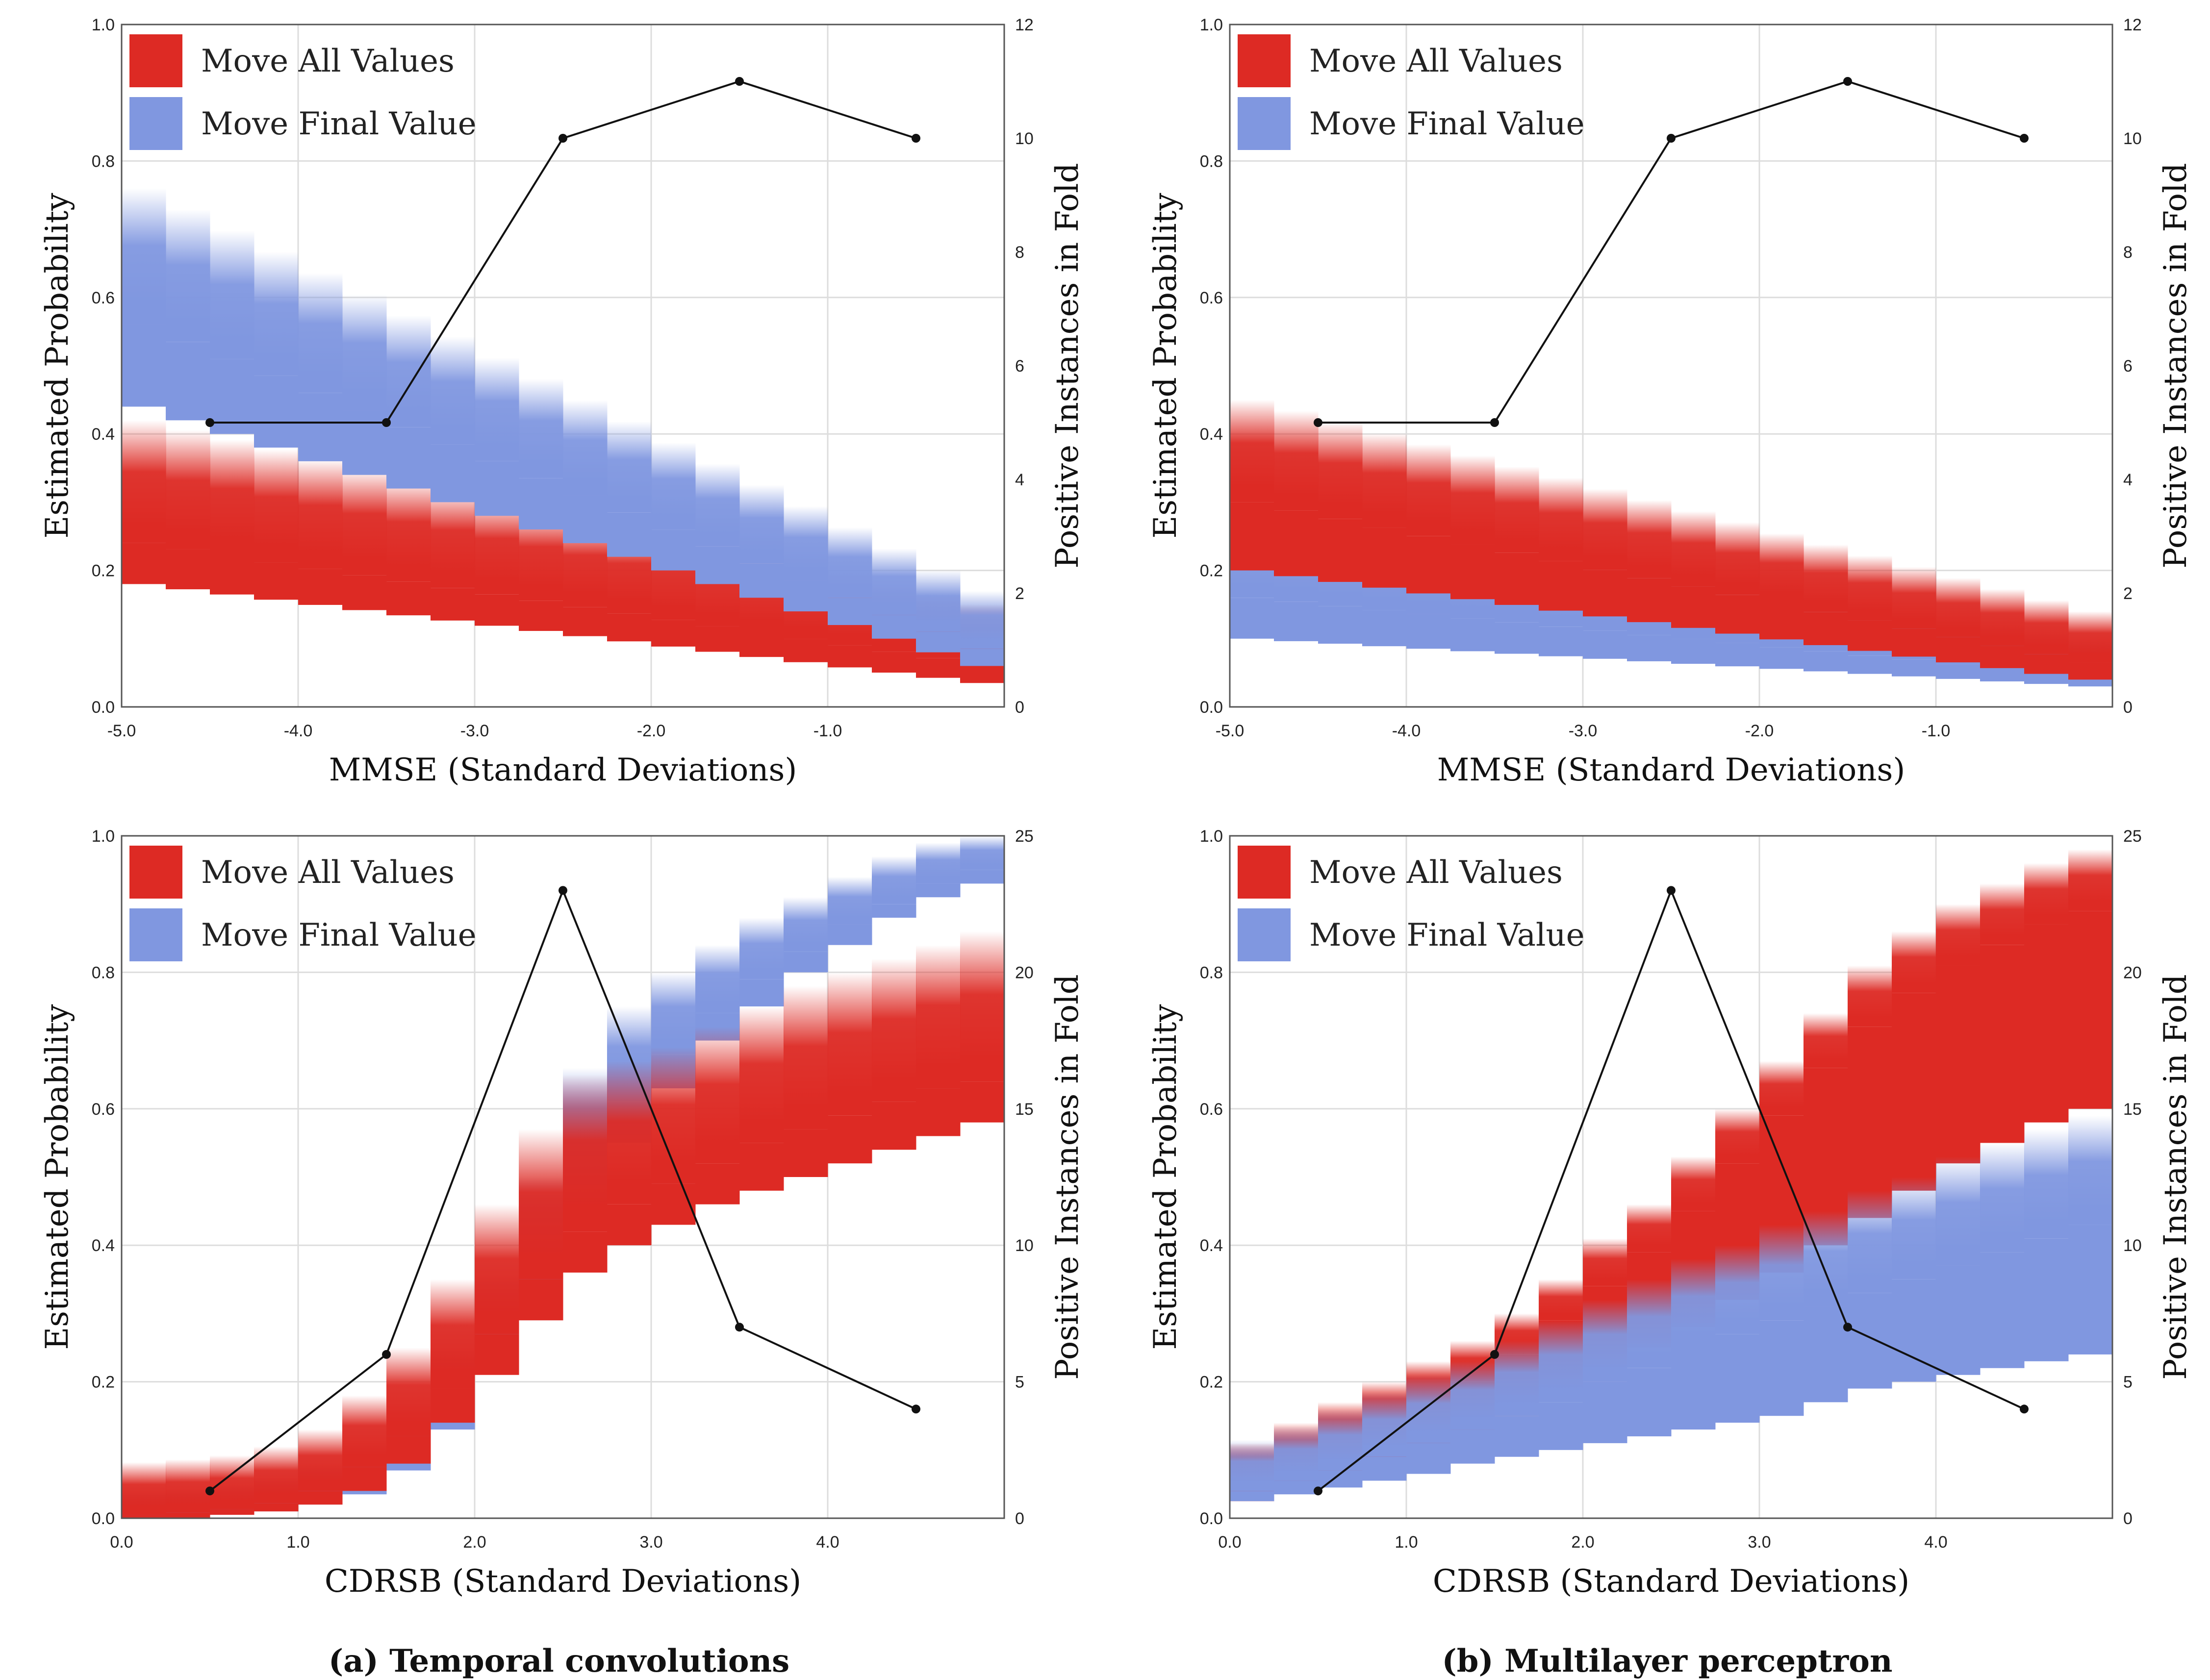 The width and height of the screenshot is (2210, 1680). What do you see at coordinates (827, 1542) in the screenshot?
I see `x-tick-label: 4.0` at bounding box center [827, 1542].